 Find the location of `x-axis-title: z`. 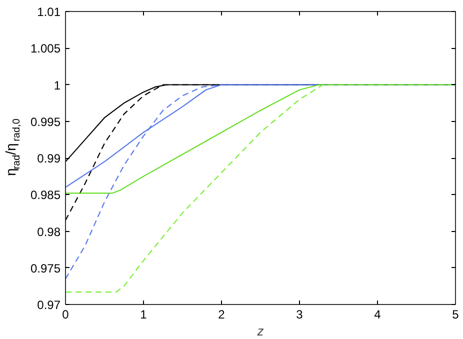

x-axis-title: z is located at coordinates (260, 331).